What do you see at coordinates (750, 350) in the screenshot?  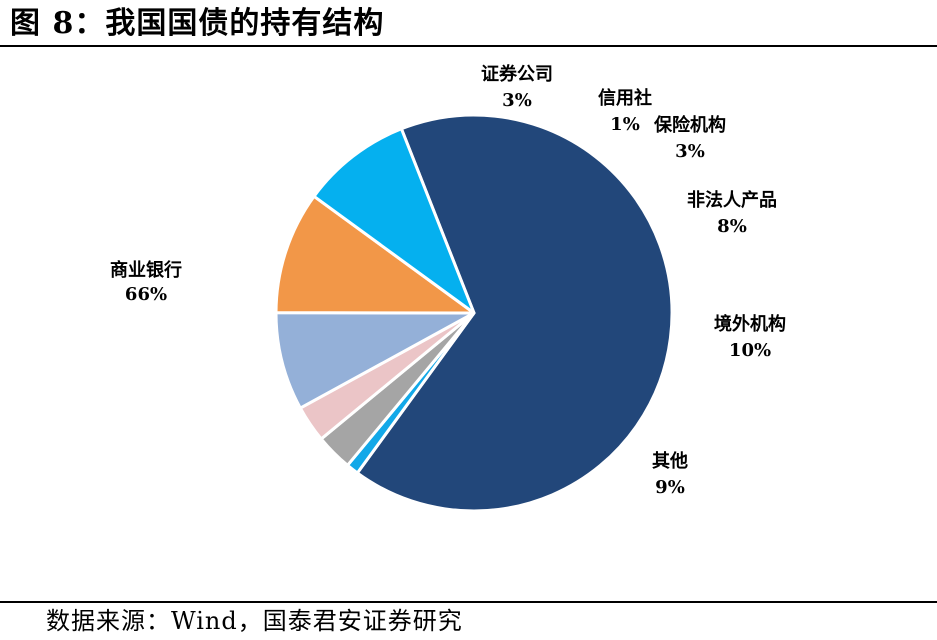 I see `slice-percent-label: 10%` at bounding box center [750, 350].